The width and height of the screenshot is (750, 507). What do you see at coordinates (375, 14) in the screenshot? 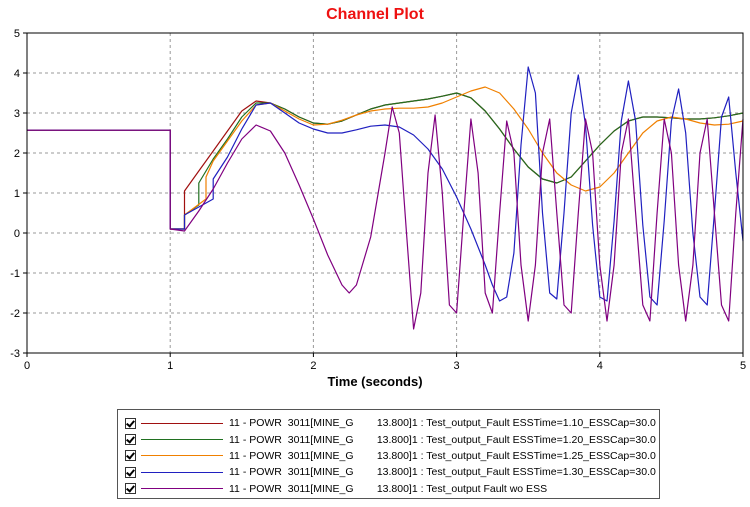
I see `chart-title: Channel Plot` at bounding box center [375, 14].